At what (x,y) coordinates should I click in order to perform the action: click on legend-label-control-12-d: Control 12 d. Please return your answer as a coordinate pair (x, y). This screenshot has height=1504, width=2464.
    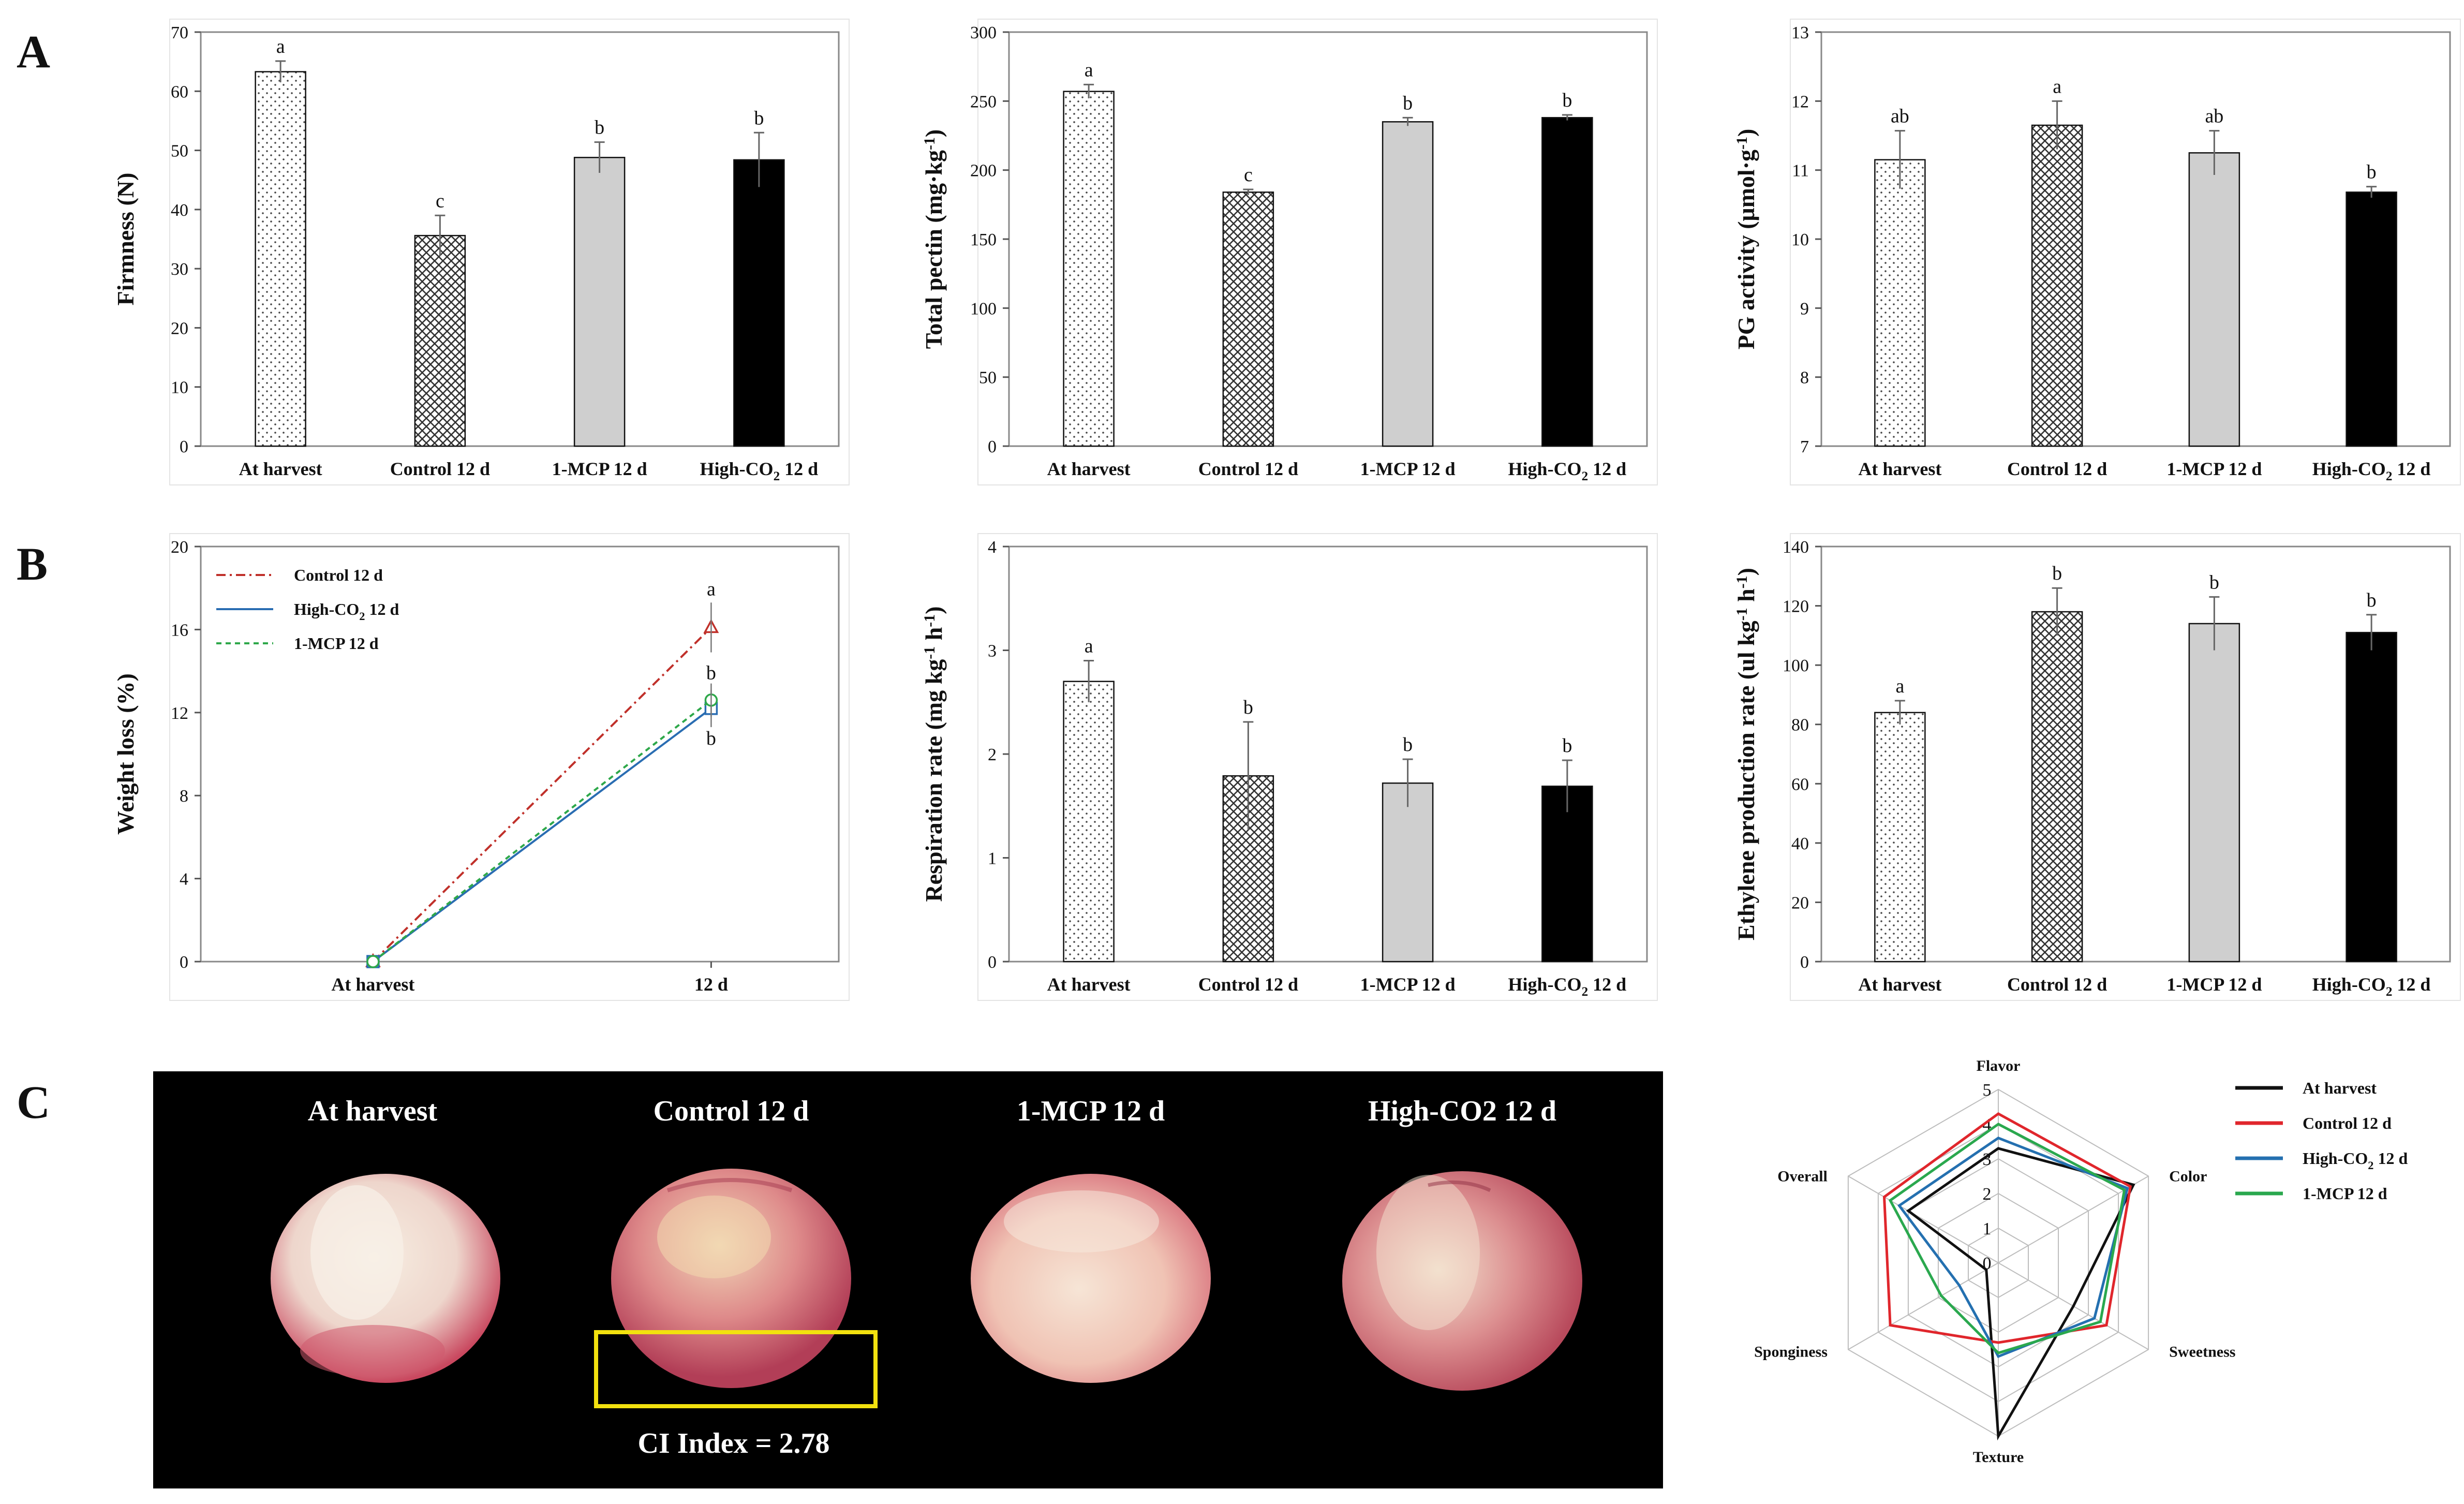
    Looking at the image, I should click on (338, 575).